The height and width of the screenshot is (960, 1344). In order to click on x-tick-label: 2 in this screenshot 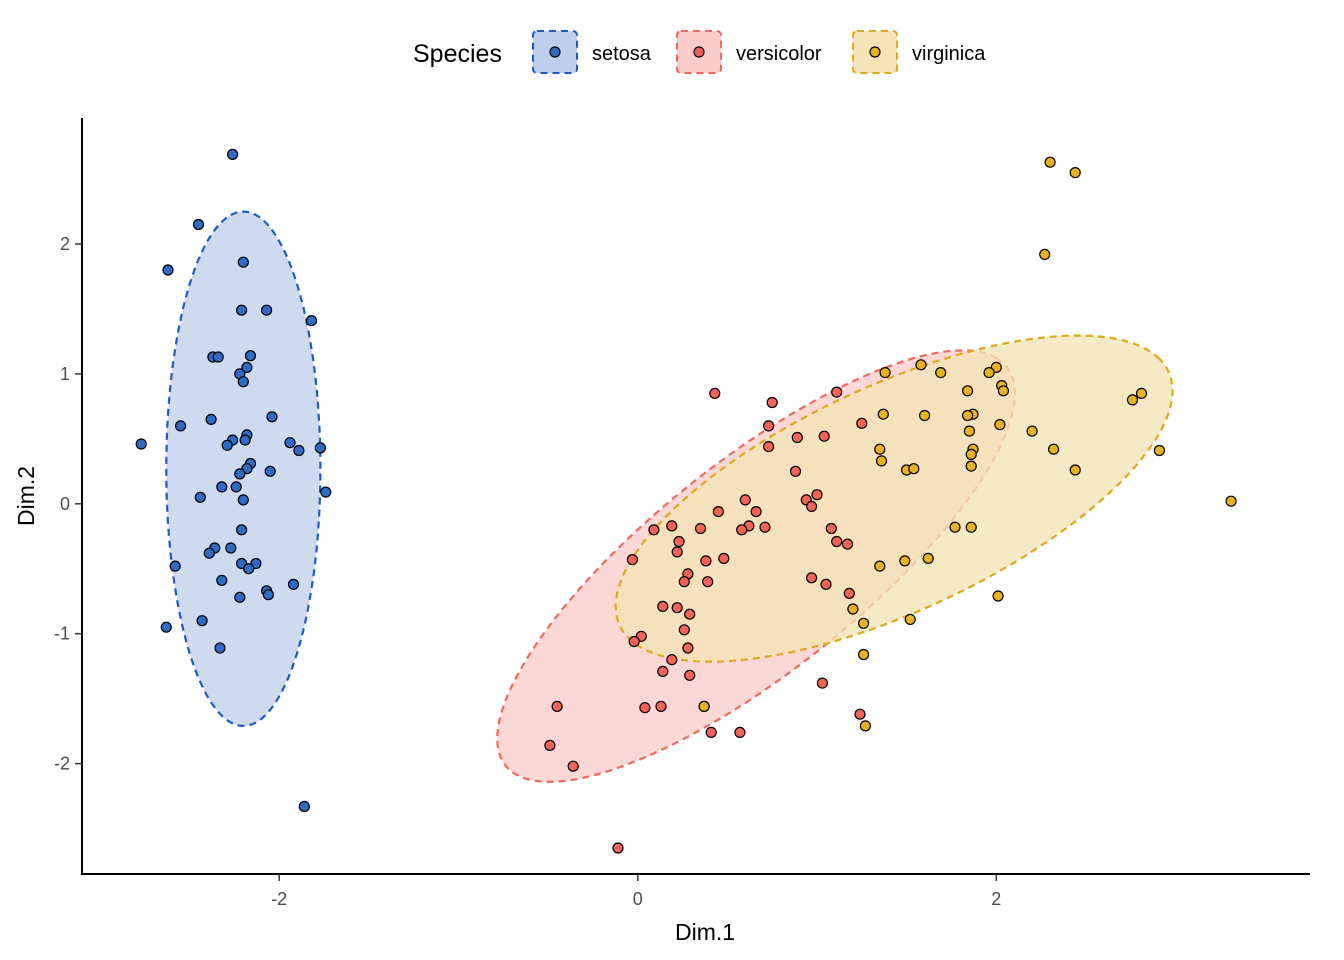, I will do `click(996, 899)`.